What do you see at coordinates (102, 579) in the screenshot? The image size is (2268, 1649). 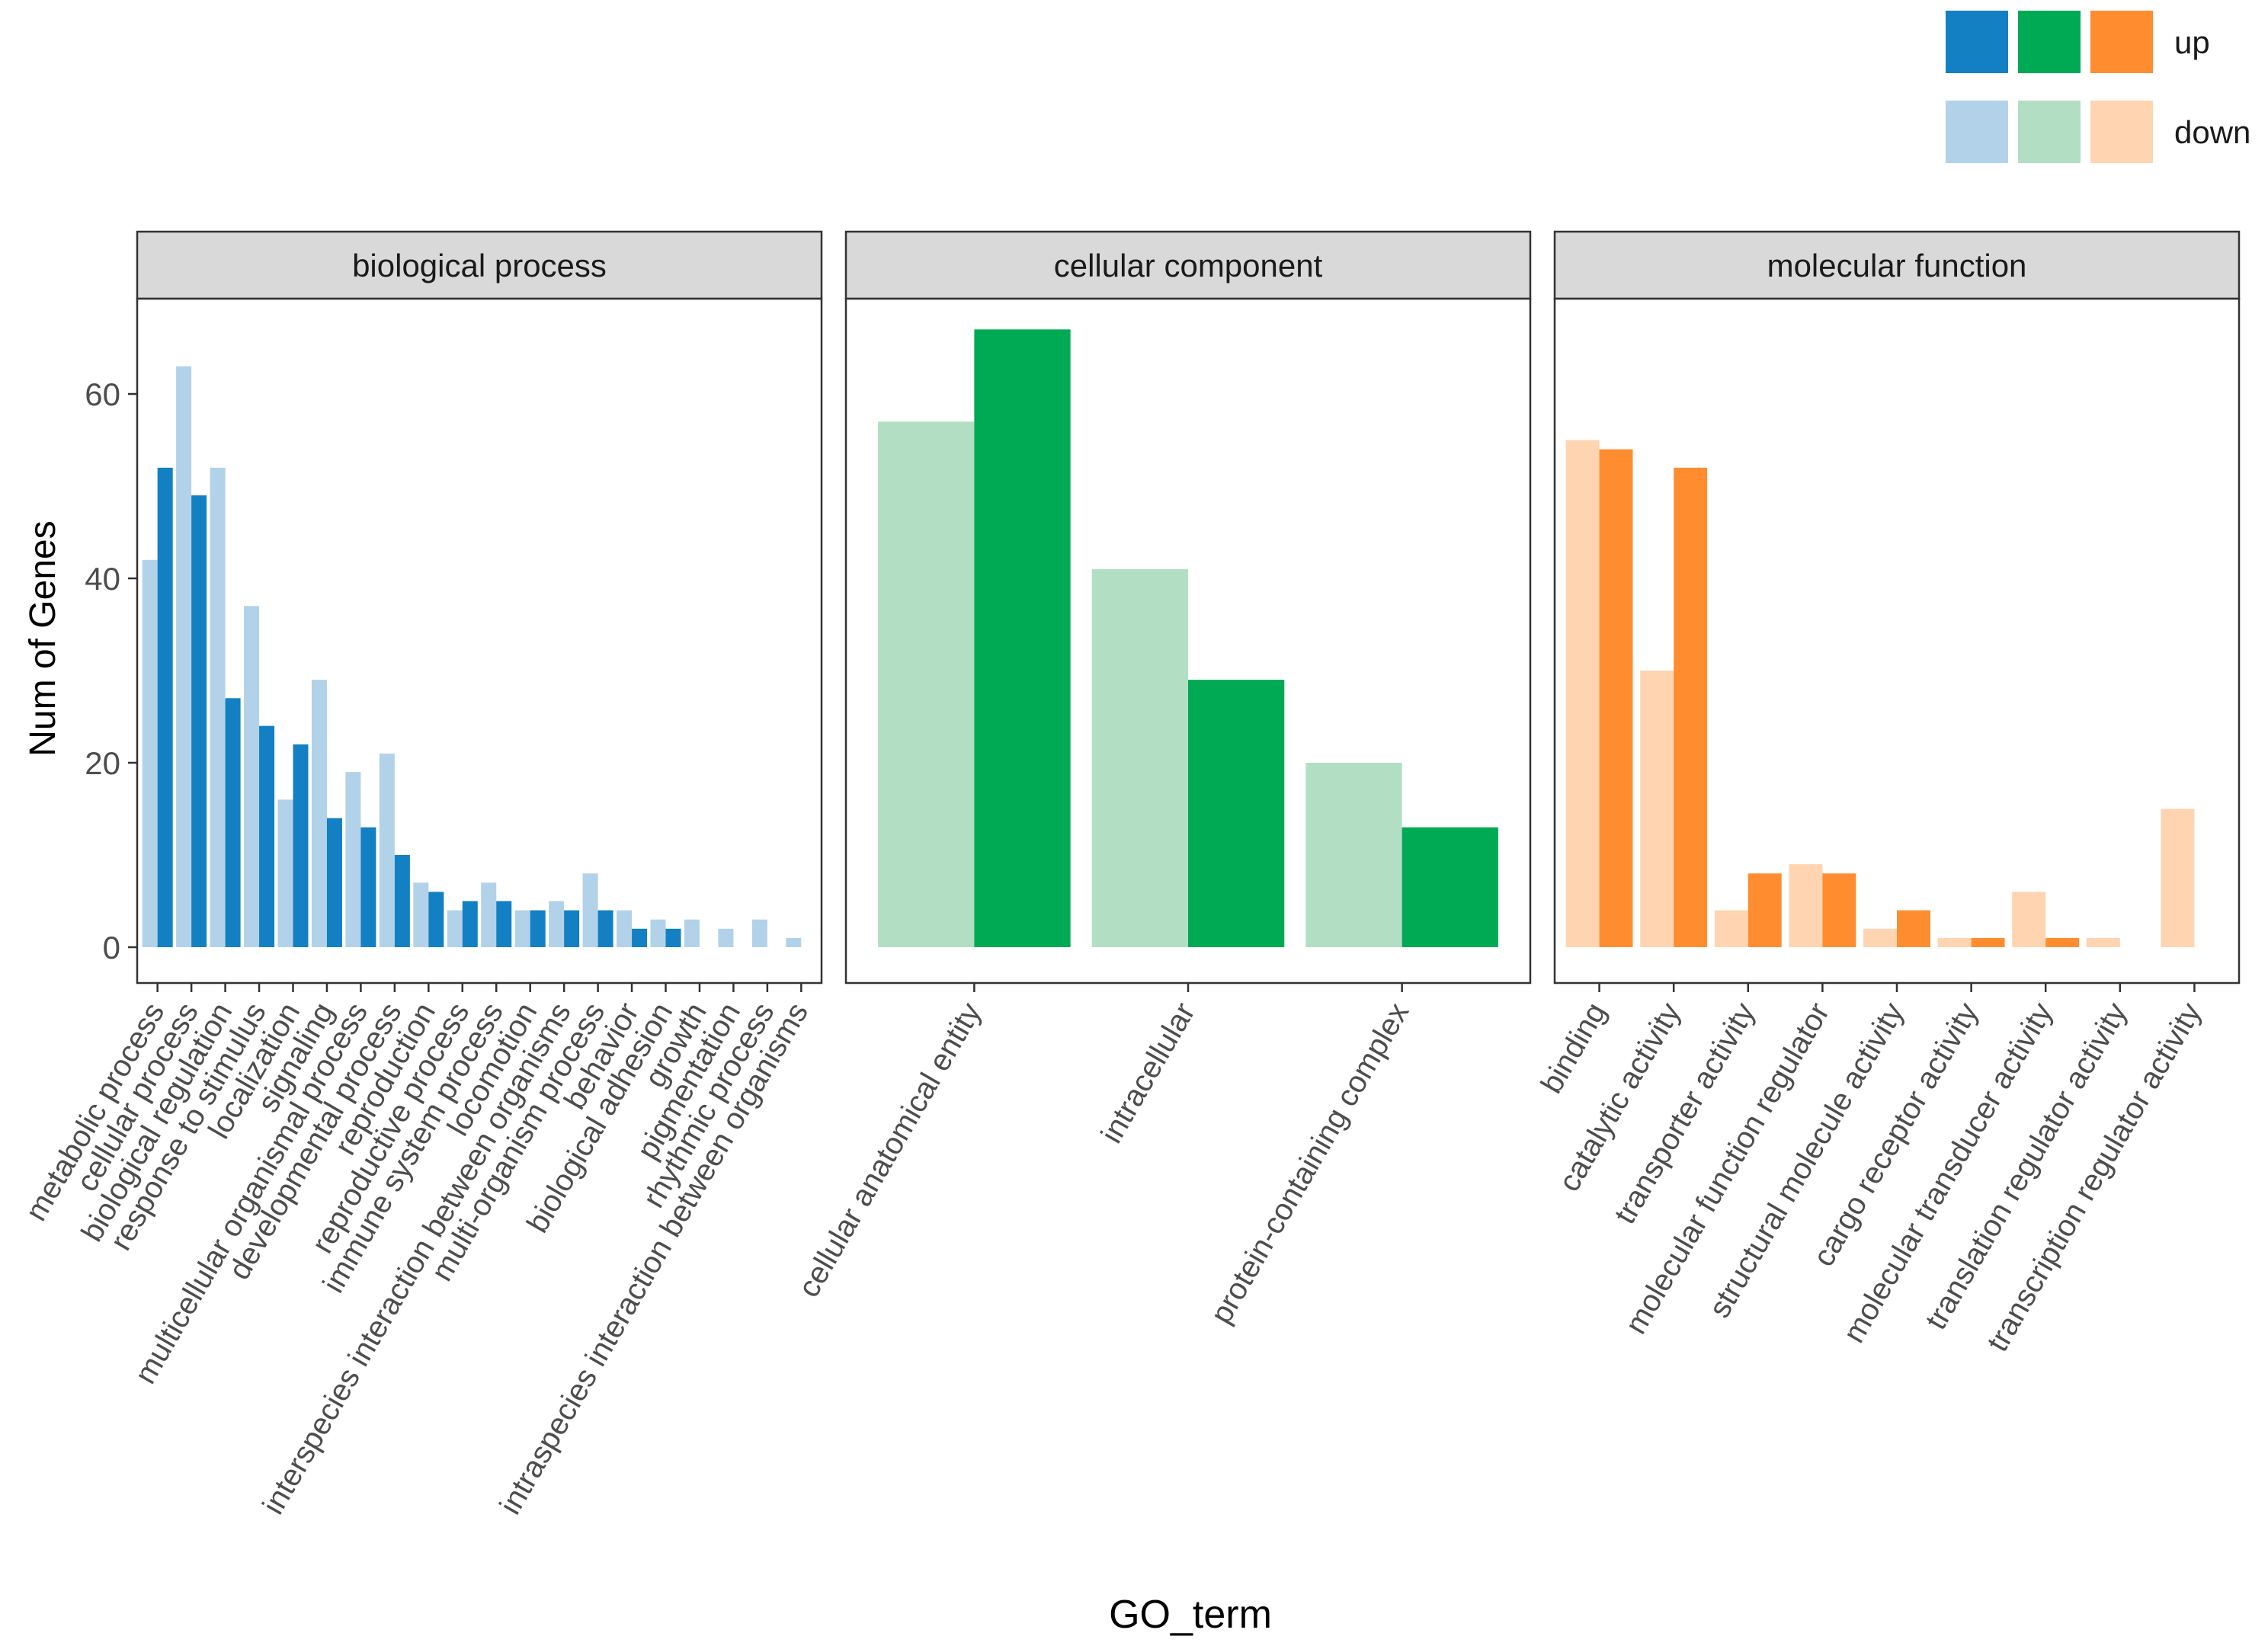 I see `y-tick-label: 40` at bounding box center [102, 579].